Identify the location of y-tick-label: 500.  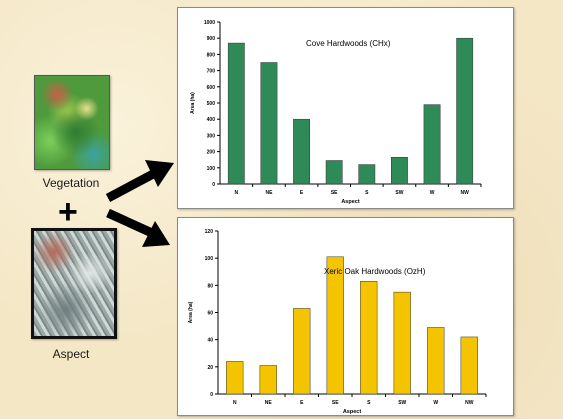
(211, 104).